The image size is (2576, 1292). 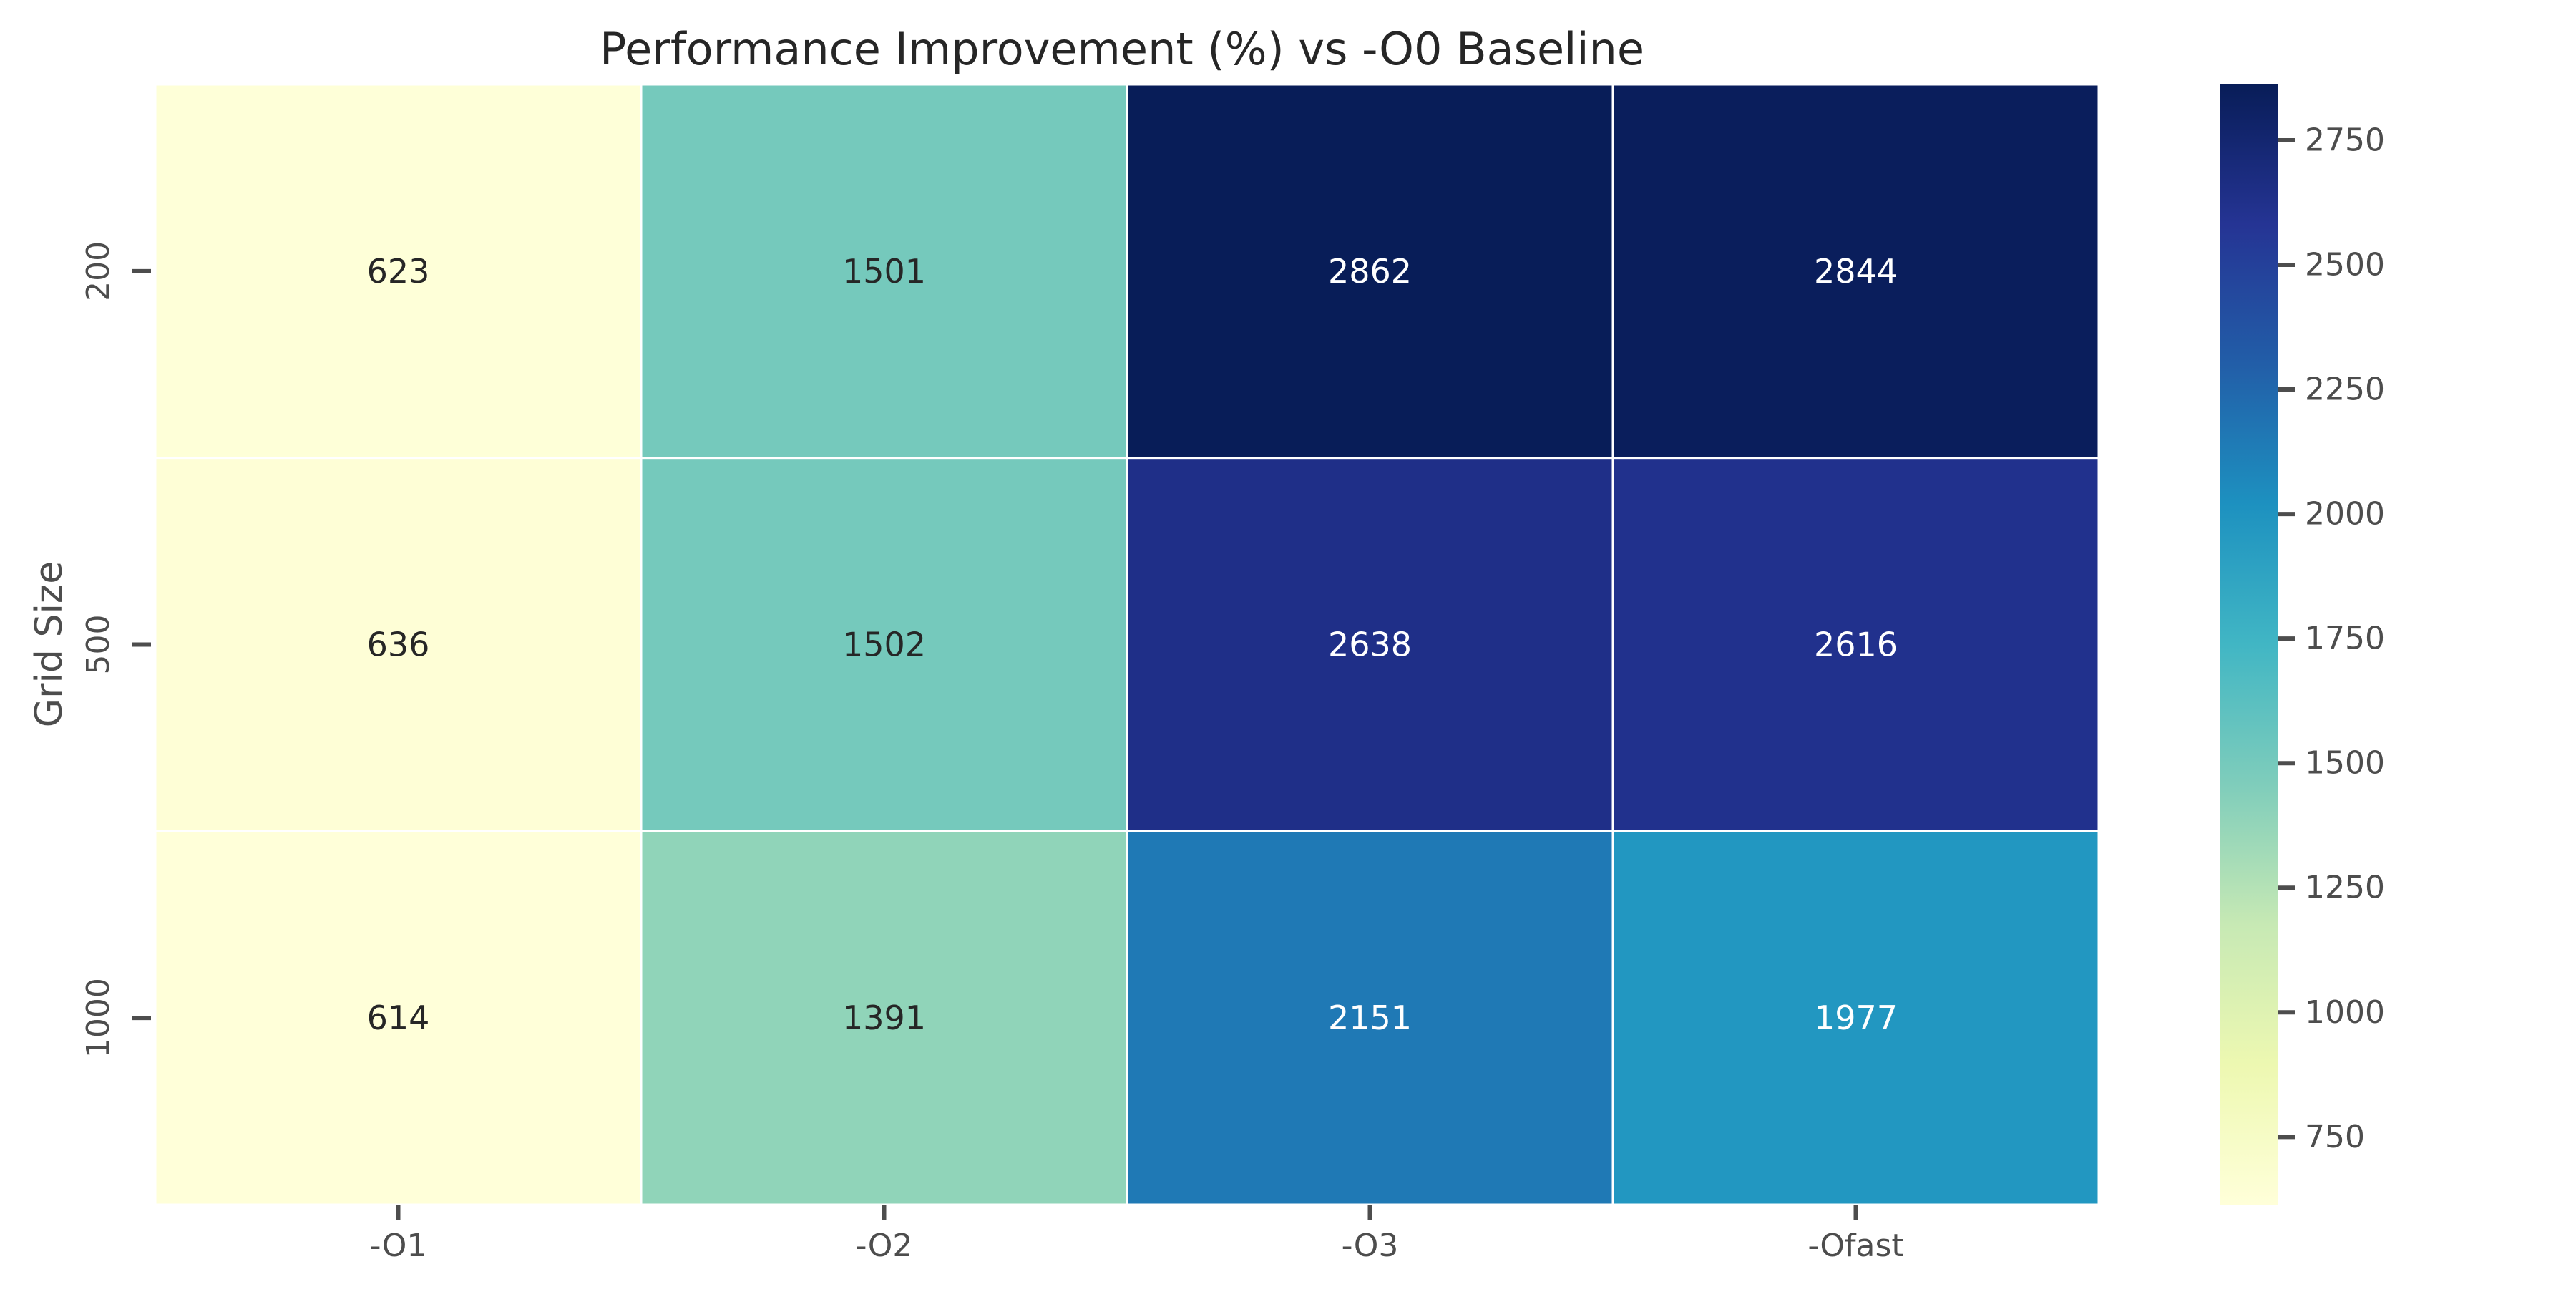 What do you see at coordinates (2345, 140) in the screenshot?
I see `colorbar-tick-label: 2750` at bounding box center [2345, 140].